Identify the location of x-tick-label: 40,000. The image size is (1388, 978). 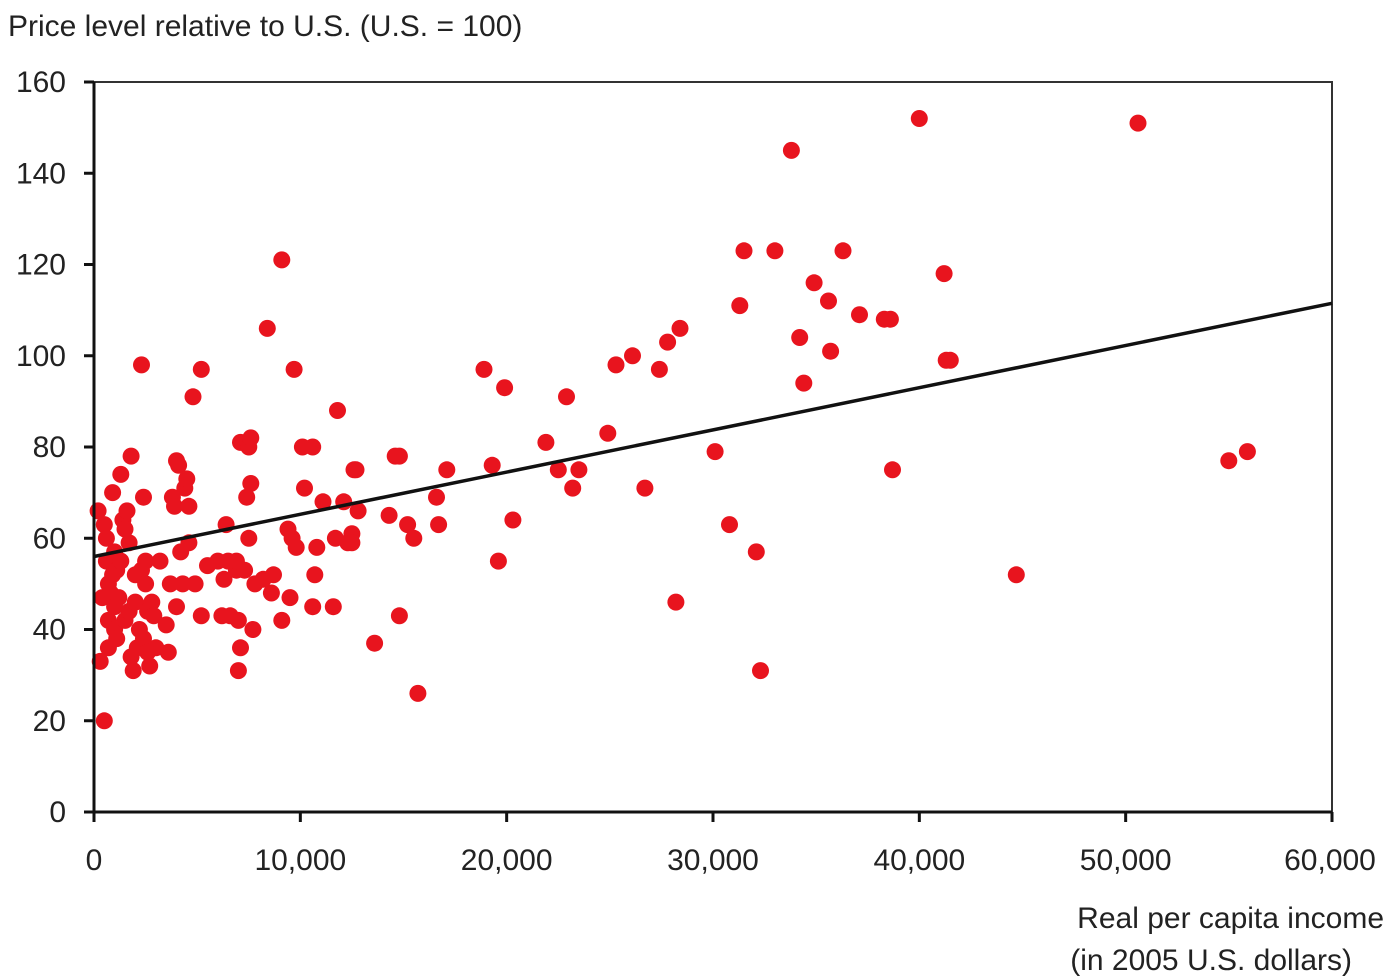
(919, 860).